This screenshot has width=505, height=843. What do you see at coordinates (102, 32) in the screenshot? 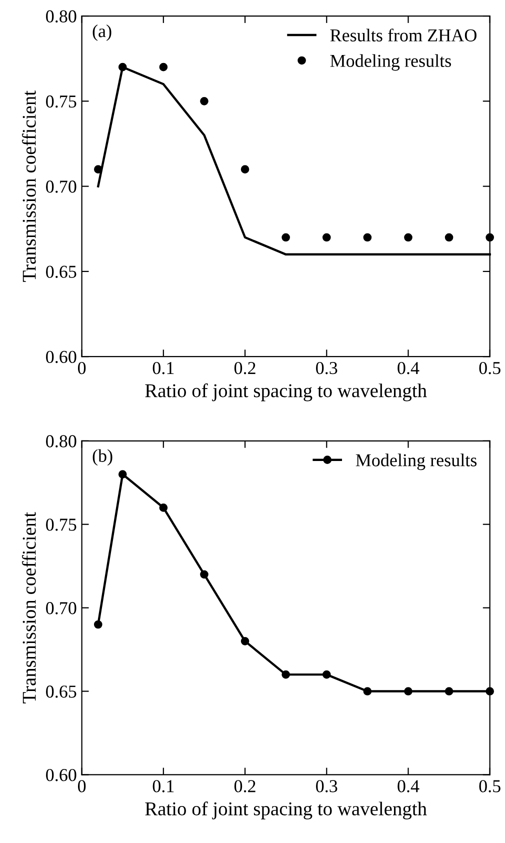
I see `annotation: (a)` at bounding box center [102, 32].